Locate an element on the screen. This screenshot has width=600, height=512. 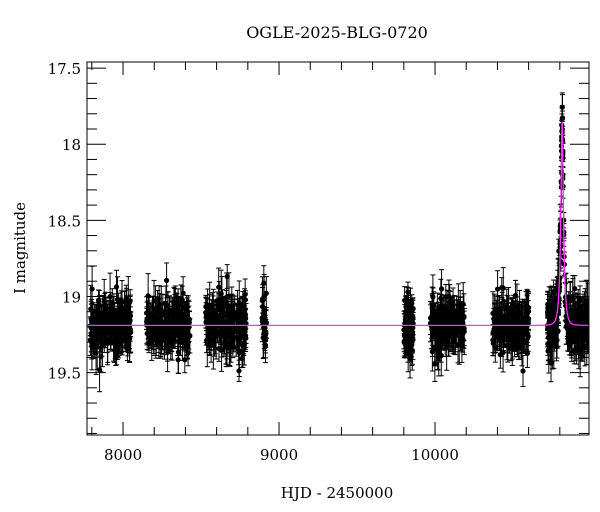
chart-title: OGLE-2025-BLG-0720 is located at coordinates (337, 32).